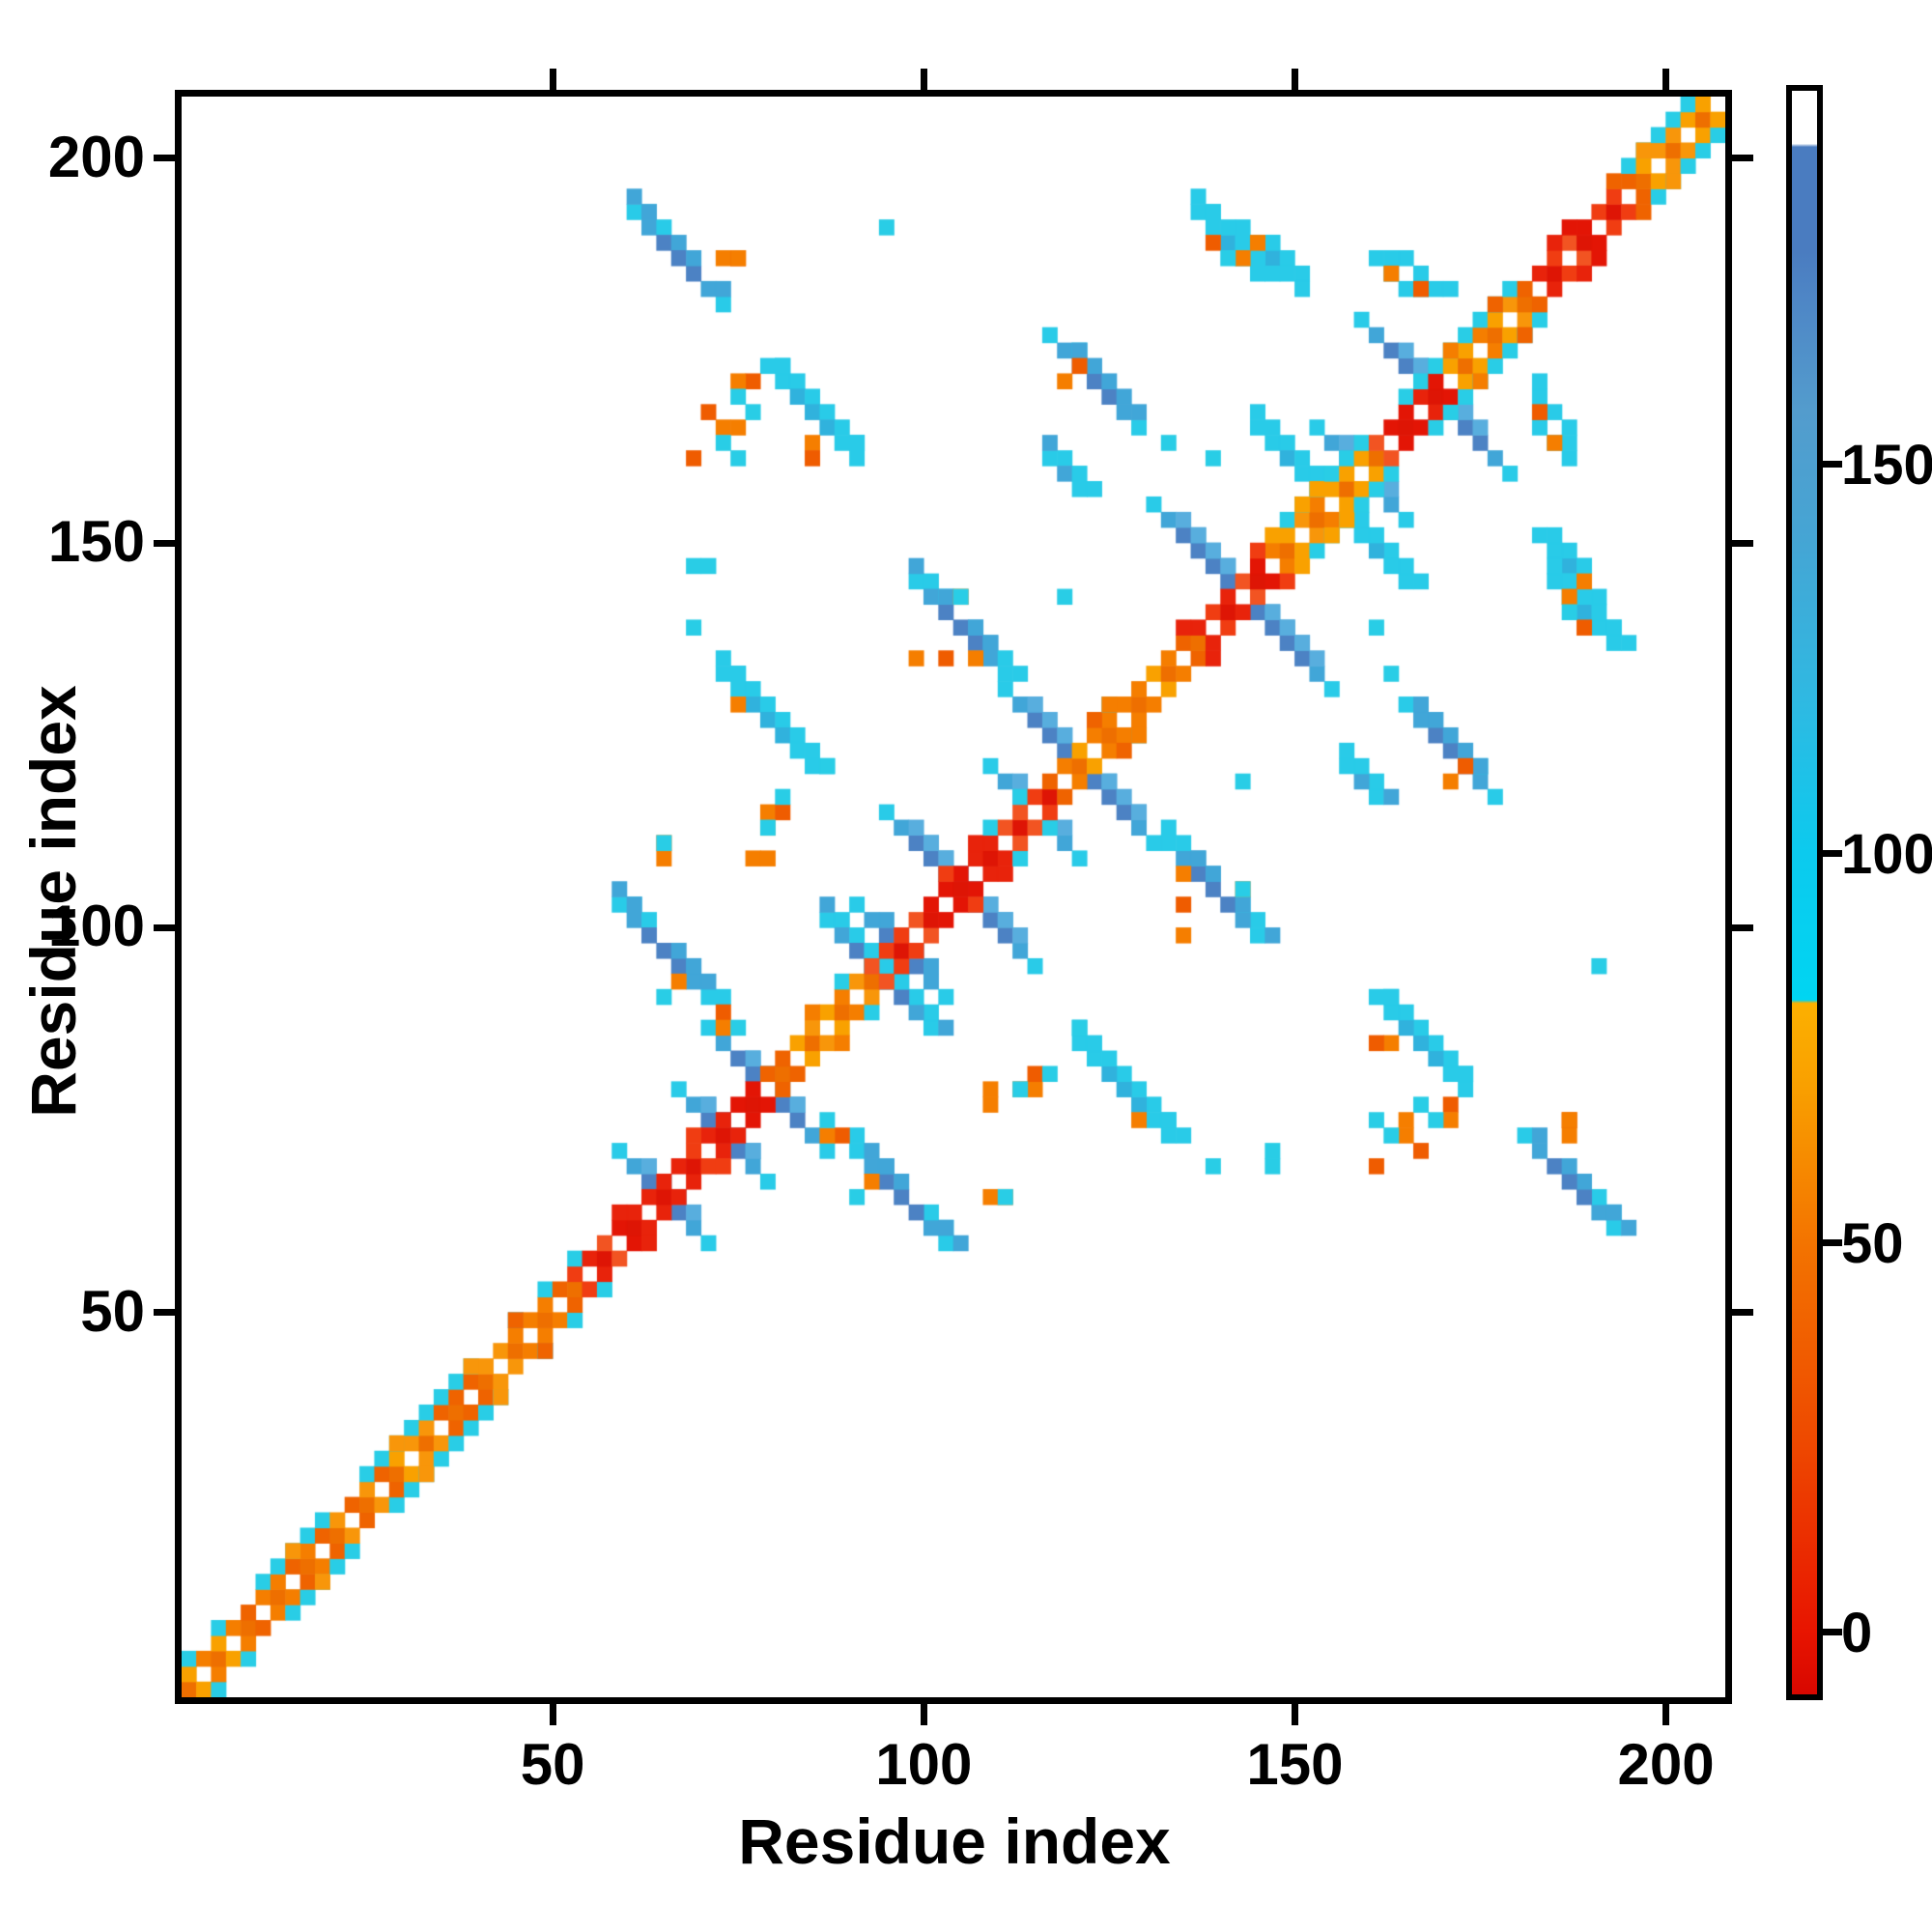 This screenshot has height=1932, width=1932. I want to click on y-axis-title: Residue index, so click(53, 901).